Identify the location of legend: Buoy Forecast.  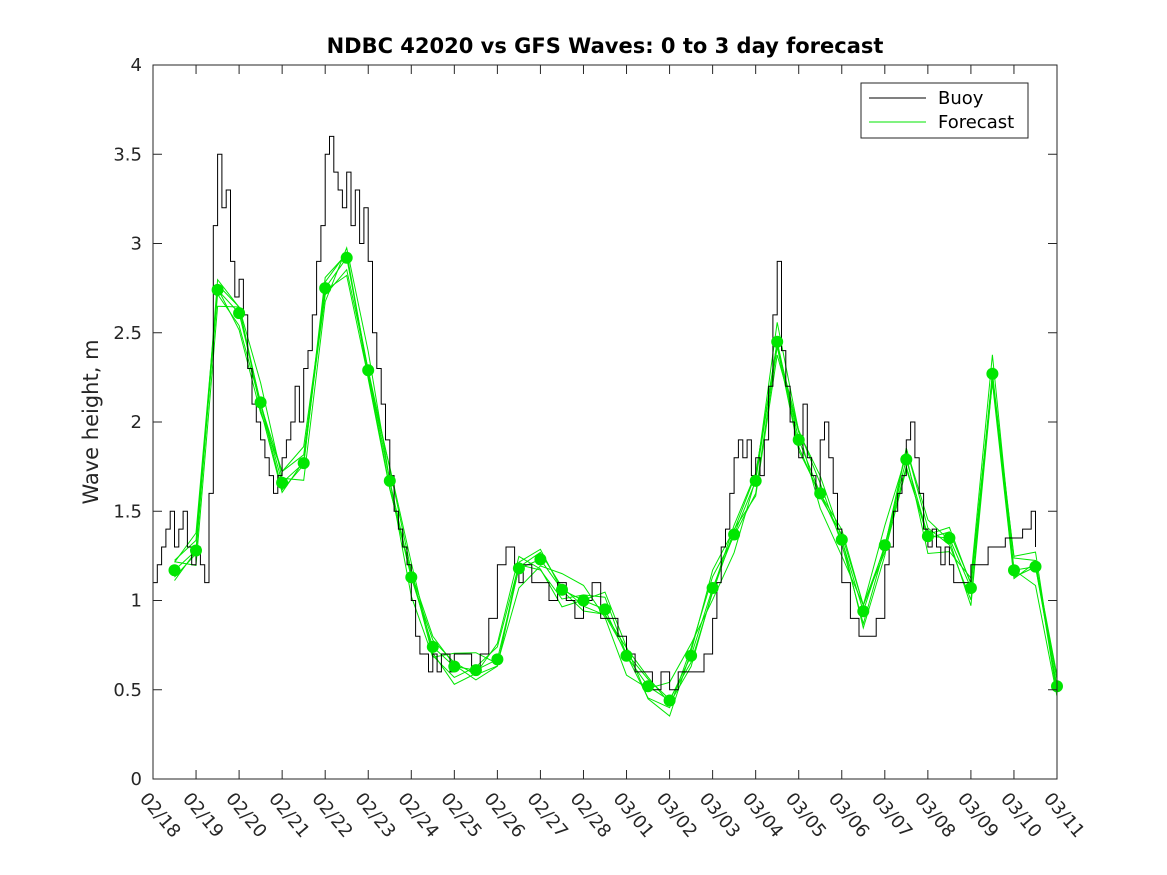
(944, 110).